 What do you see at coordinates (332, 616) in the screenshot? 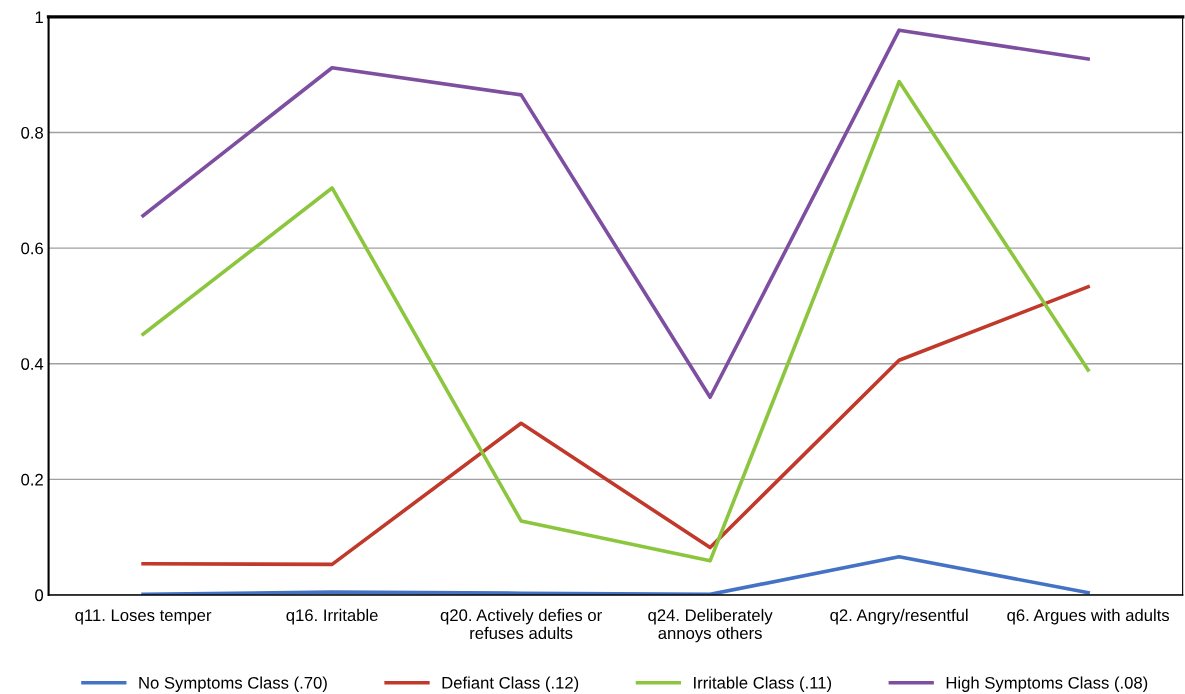
I see `x-tick-label: q16. Irritable` at bounding box center [332, 616].